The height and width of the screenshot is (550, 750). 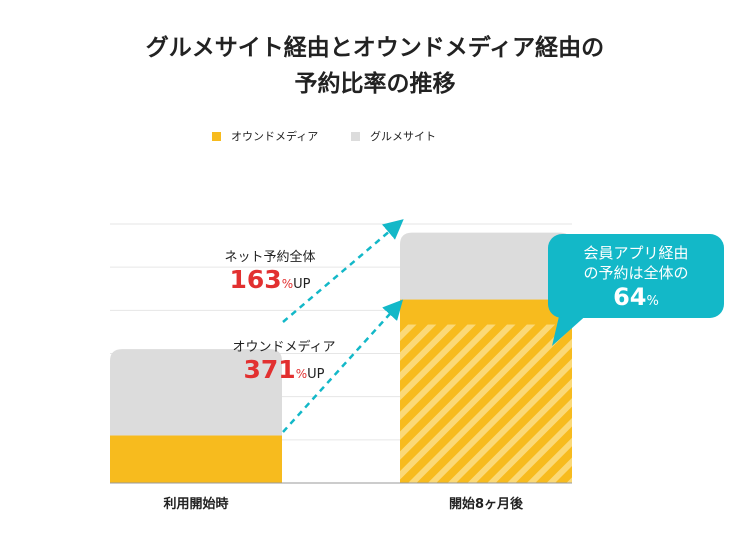 I want to click on title-line-1: グルメサイト経由とオウンドメディア経由の, so click(x=375, y=48).